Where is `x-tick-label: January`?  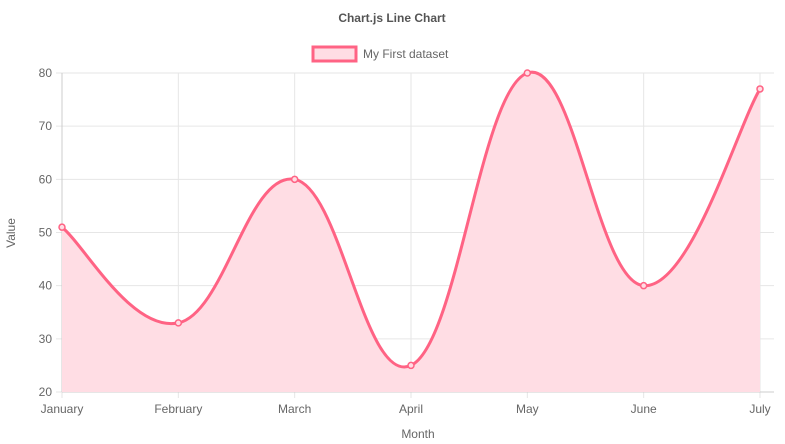
x-tick-label: January is located at coordinates (62, 409).